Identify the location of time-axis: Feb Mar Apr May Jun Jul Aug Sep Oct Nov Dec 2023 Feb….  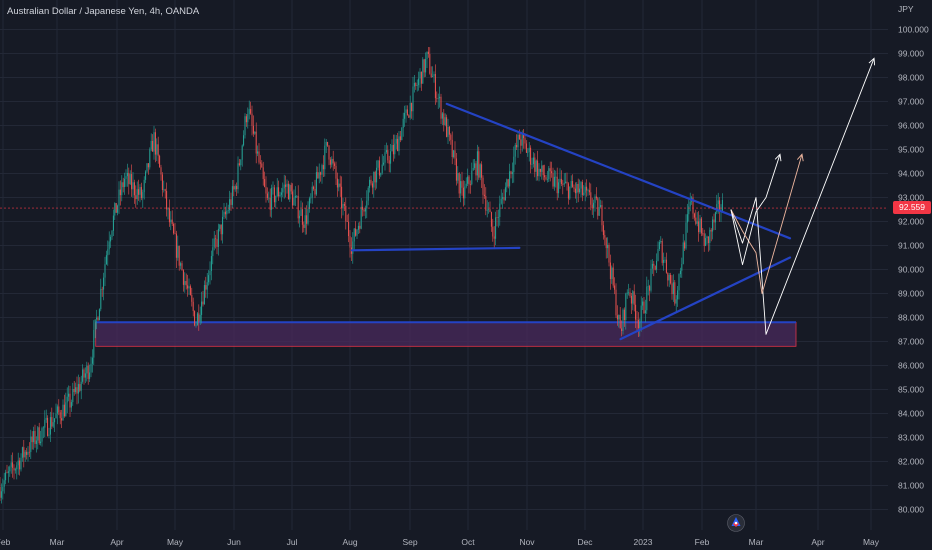
(440, 542).